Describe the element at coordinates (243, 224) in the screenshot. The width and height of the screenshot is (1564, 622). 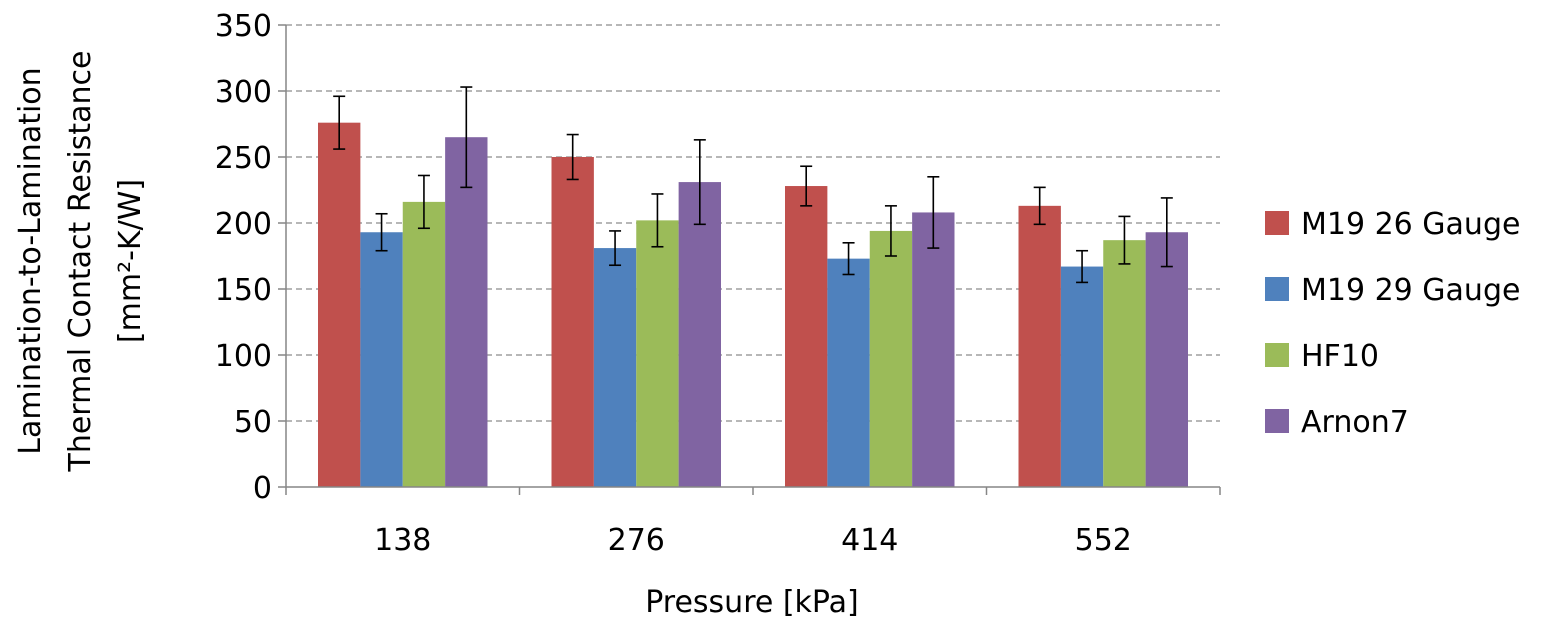
I see `y-tick-label: 200` at that location.